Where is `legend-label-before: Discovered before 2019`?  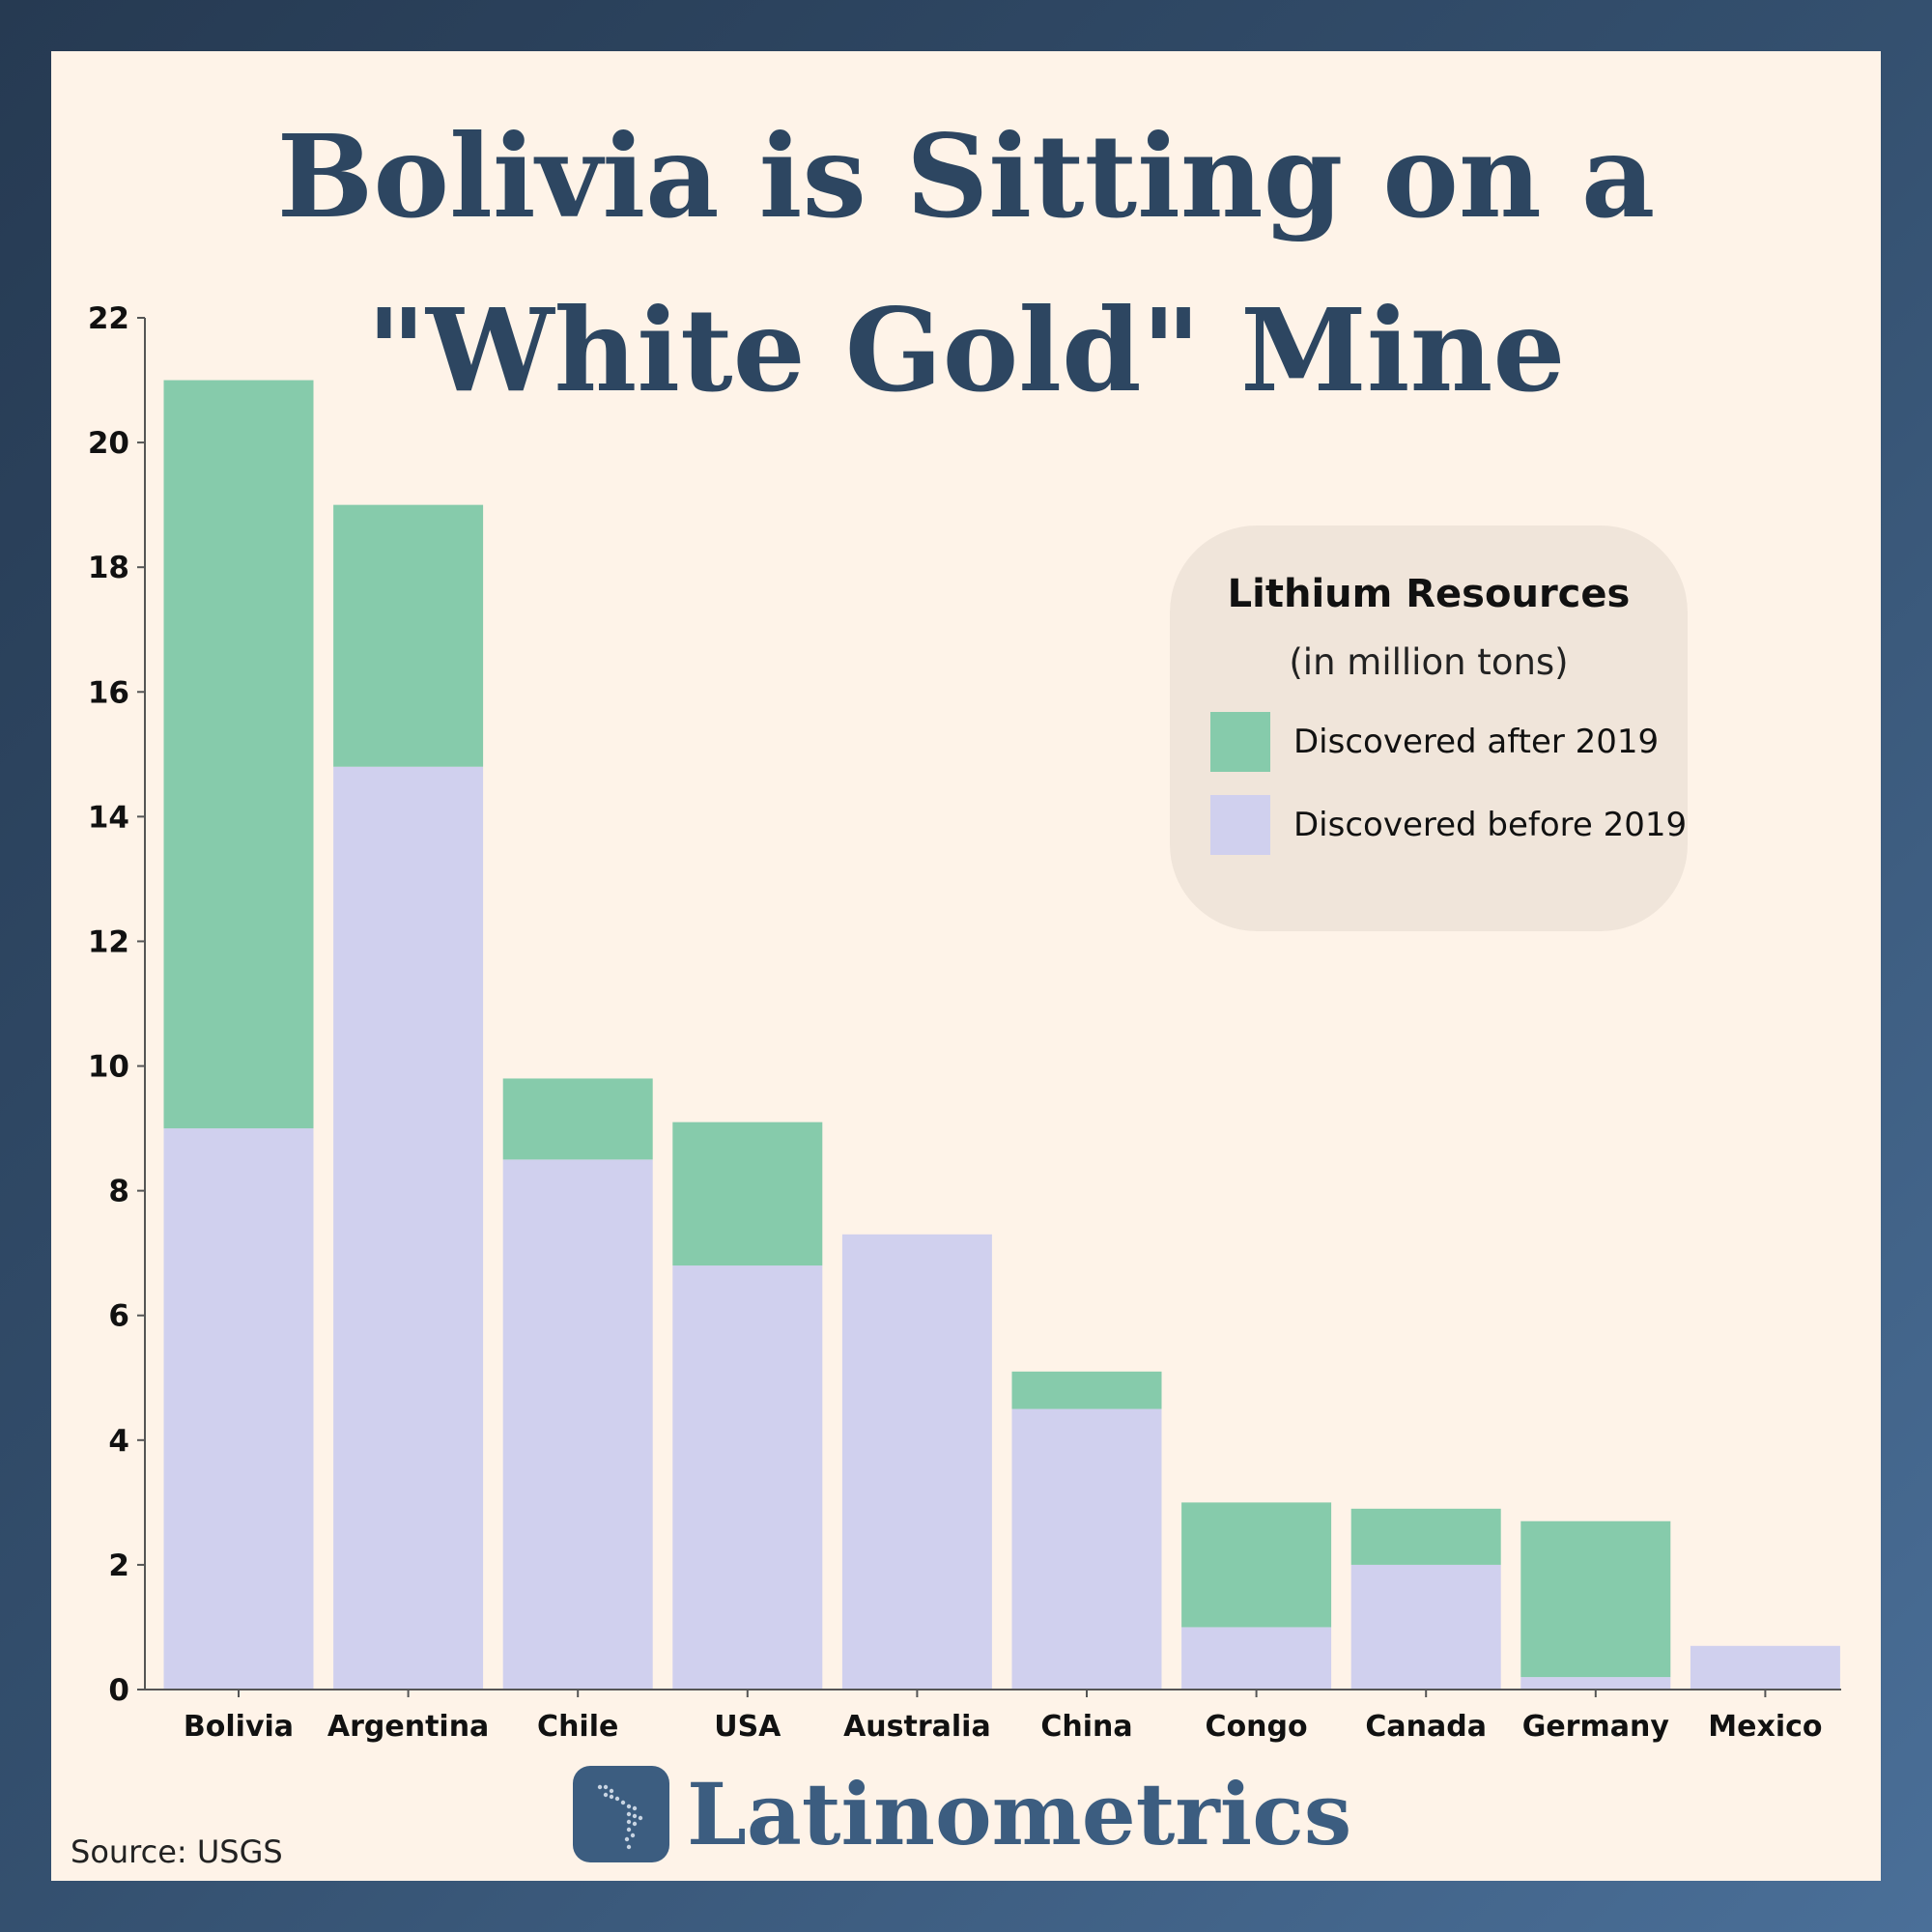
legend-label-before: Discovered before 2019 is located at coordinates (1490, 825).